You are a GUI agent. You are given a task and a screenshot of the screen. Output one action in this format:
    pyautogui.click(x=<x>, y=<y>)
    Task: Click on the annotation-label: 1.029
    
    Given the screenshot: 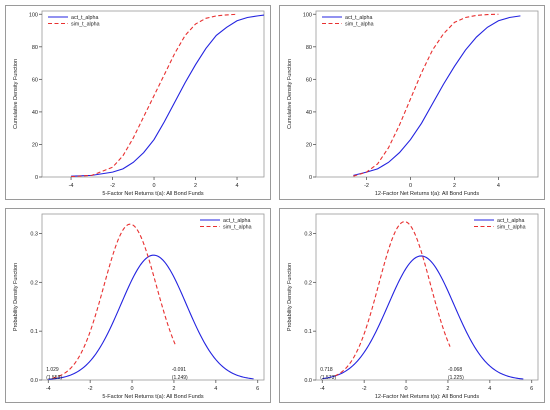 What is the action you would take?
    pyautogui.click(x=52, y=370)
    